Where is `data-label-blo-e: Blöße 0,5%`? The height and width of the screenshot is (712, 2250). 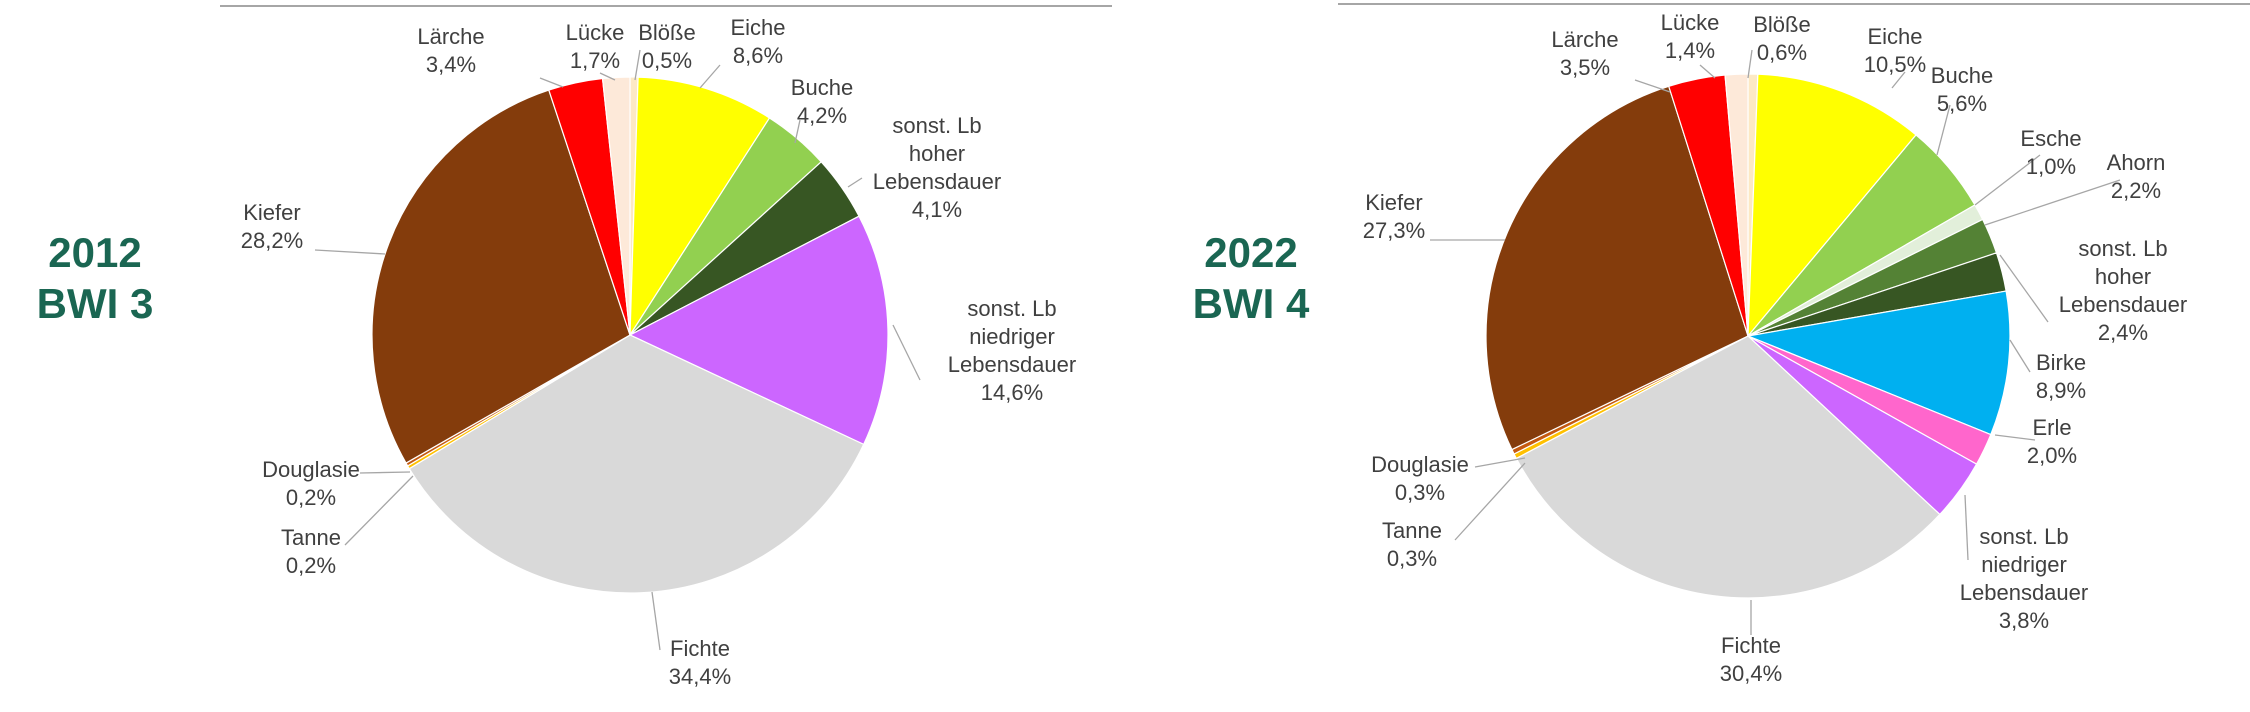 data-label-blo-e: Blöße 0,5% is located at coordinates (666, 46).